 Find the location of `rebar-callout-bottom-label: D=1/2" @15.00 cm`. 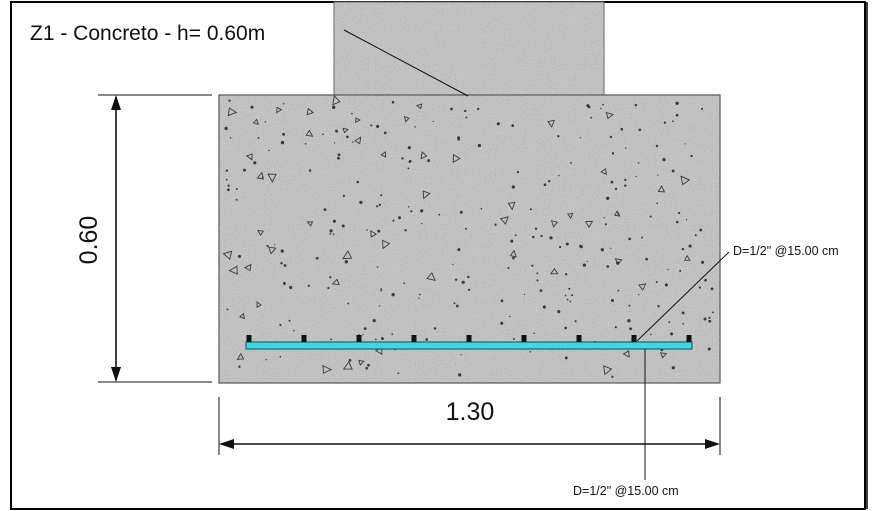

rebar-callout-bottom-label: D=1/2" @15.00 cm is located at coordinates (626, 491).